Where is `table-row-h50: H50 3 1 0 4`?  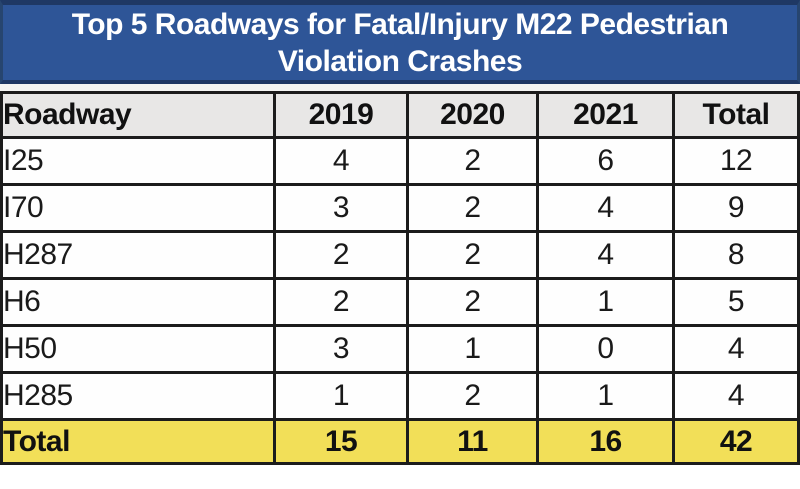 table-row-h50: H50 3 1 0 4 is located at coordinates (400, 349).